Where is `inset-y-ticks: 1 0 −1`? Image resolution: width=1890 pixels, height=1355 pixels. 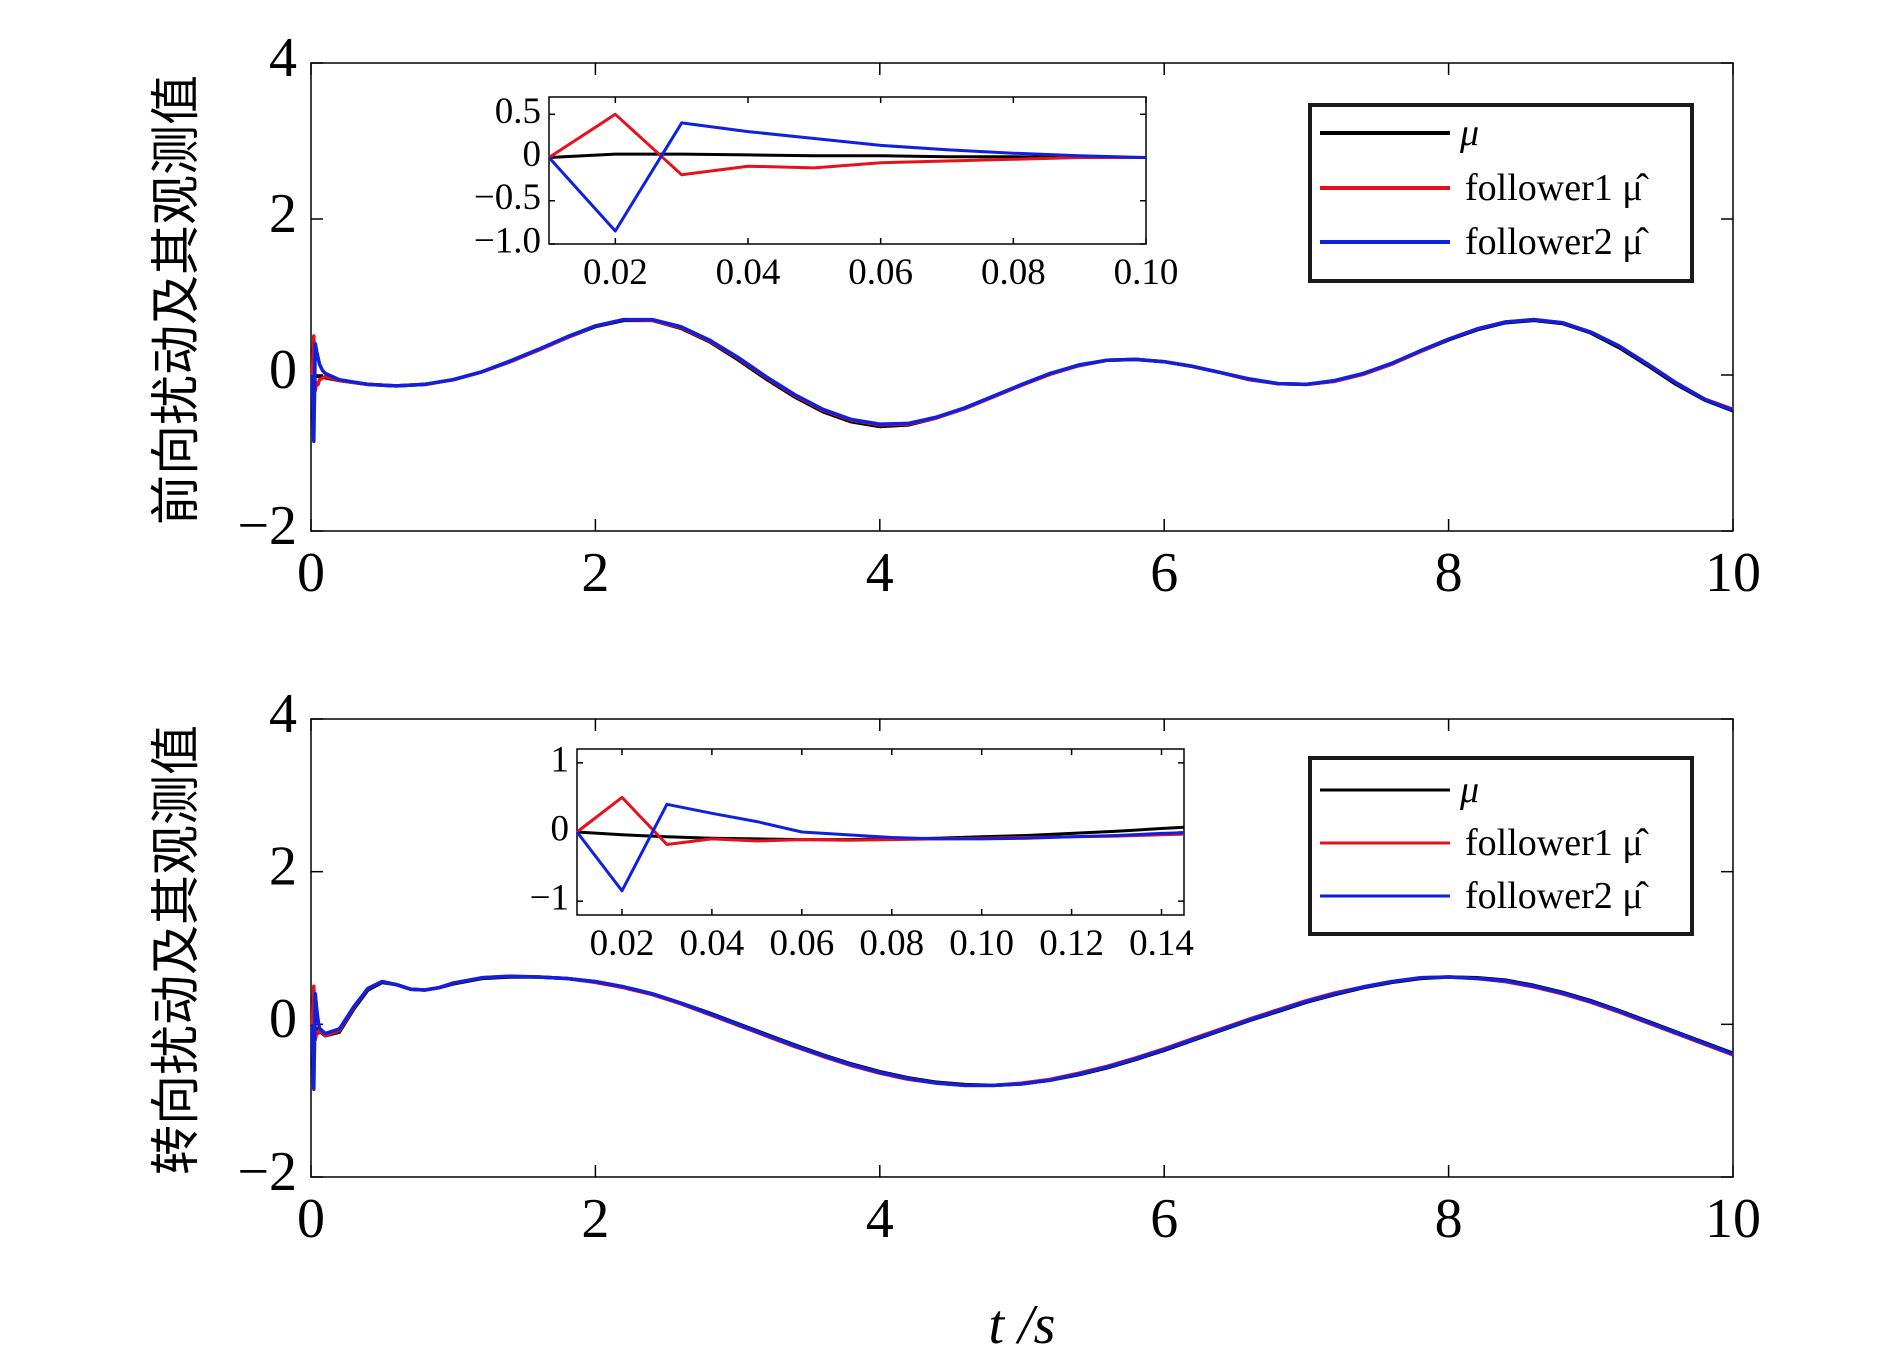 inset-y-ticks: 1 0 −1 is located at coordinates (857, 829).